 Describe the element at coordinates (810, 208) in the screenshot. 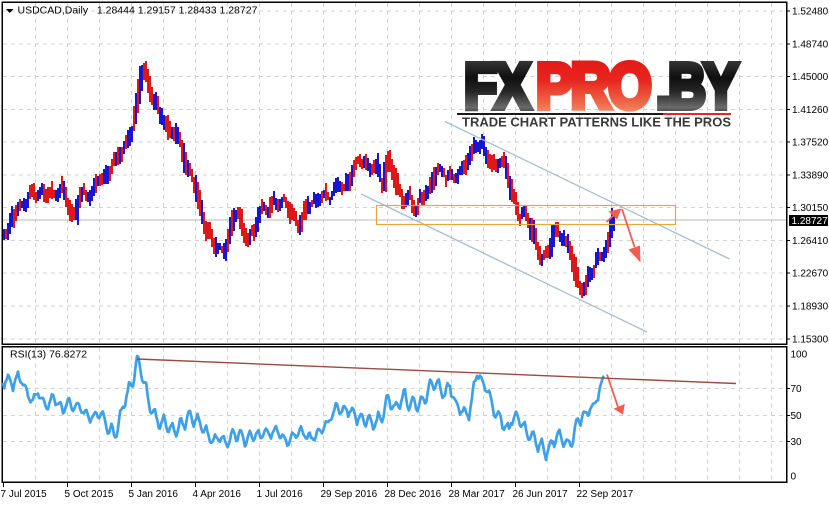

I see `svg-text: 1.30150` at that location.